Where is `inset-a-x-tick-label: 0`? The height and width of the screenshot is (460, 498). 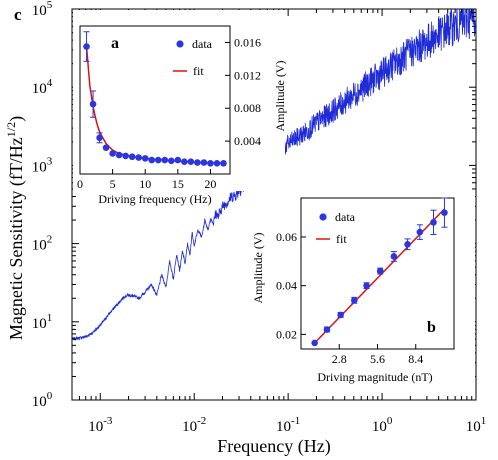
inset-a-x-tick-label: 0 is located at coordinates (80, 184).